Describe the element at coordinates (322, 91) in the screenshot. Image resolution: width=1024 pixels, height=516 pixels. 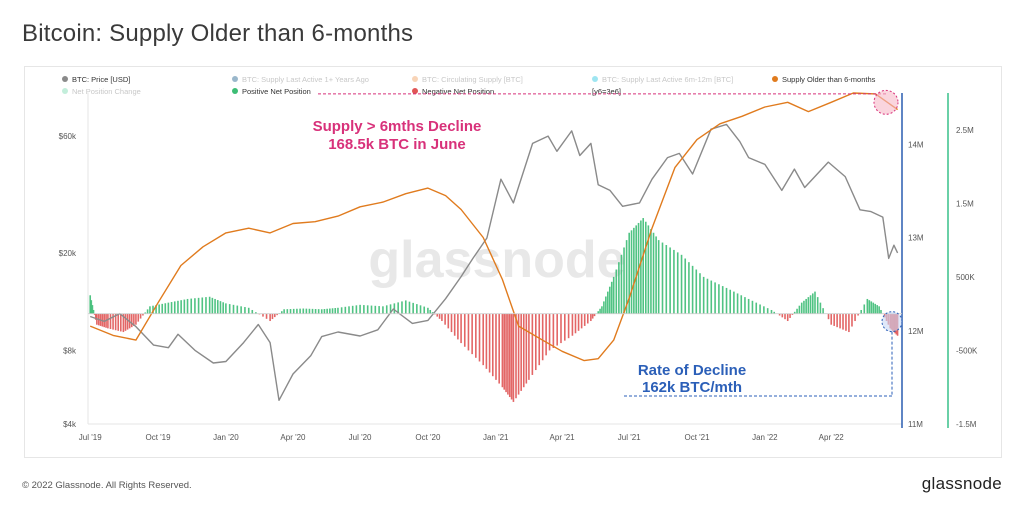
I see `legend-row2-item-1: Positive Net Position` at that location.